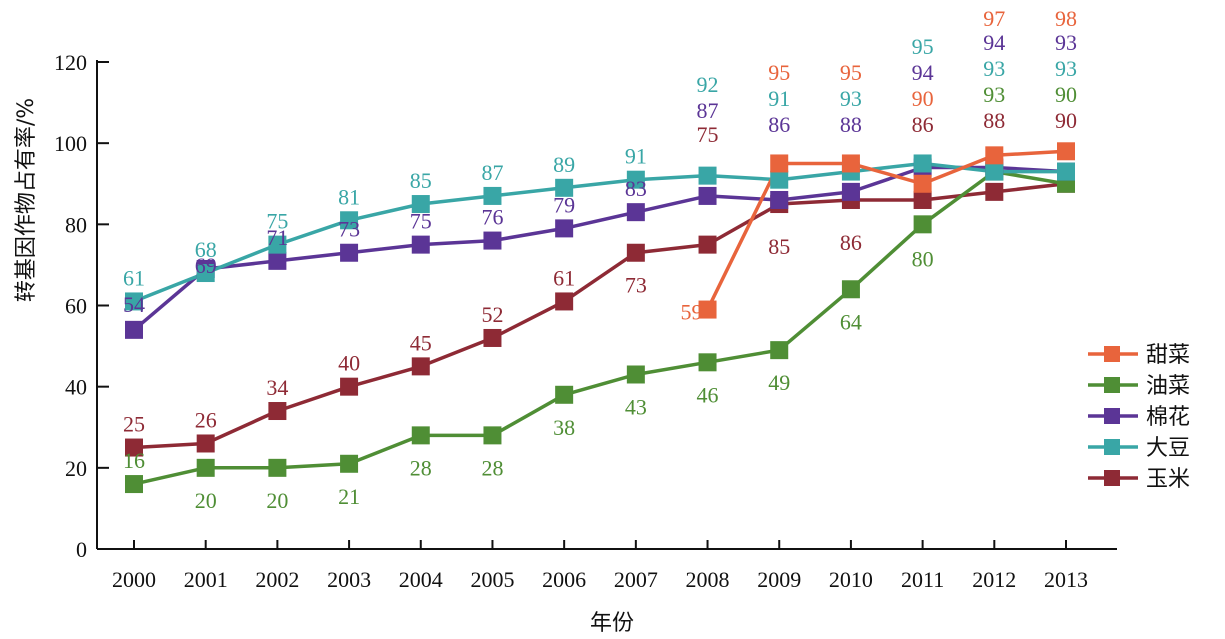 Image resolution: width=1225 pixels, height=639 pixels. What do you see at coordinates (1168, 417) in the screenshot?
I see `legend-label: 棉花` at bounding box center [1168, 417].